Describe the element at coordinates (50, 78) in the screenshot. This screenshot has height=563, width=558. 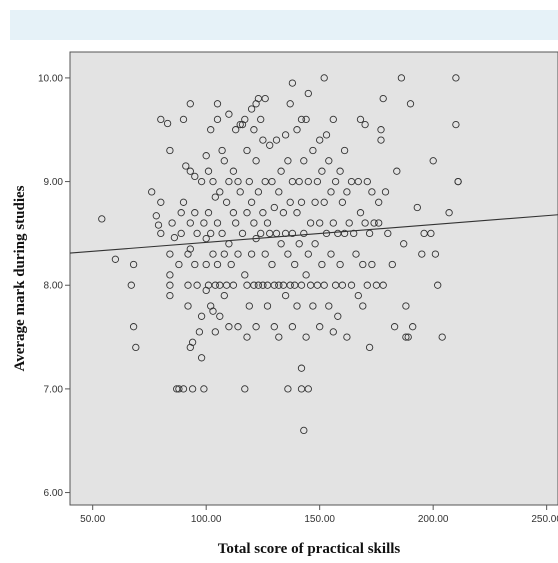
I see `y-tick-label: 10.00` at that location.